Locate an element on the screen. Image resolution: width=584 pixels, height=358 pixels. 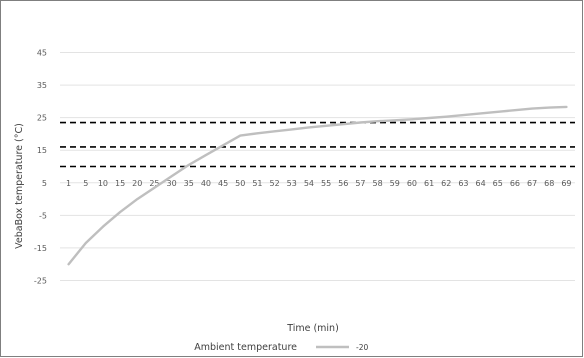
x-tick-label: 65 is located at coordinates (498, 183).